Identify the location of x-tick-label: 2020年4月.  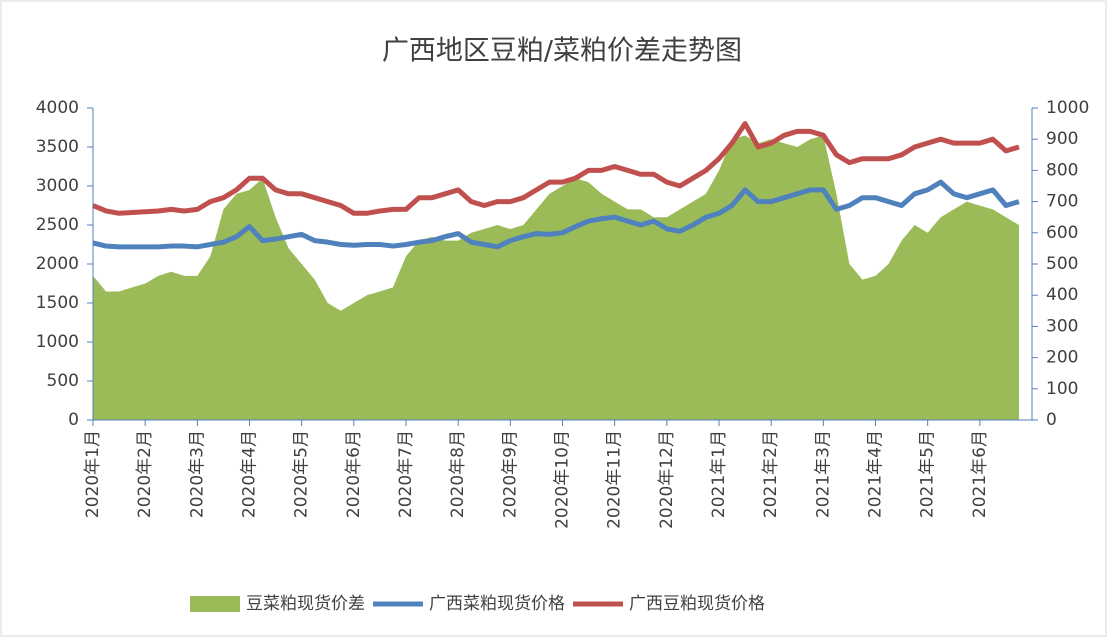
(250, 474).